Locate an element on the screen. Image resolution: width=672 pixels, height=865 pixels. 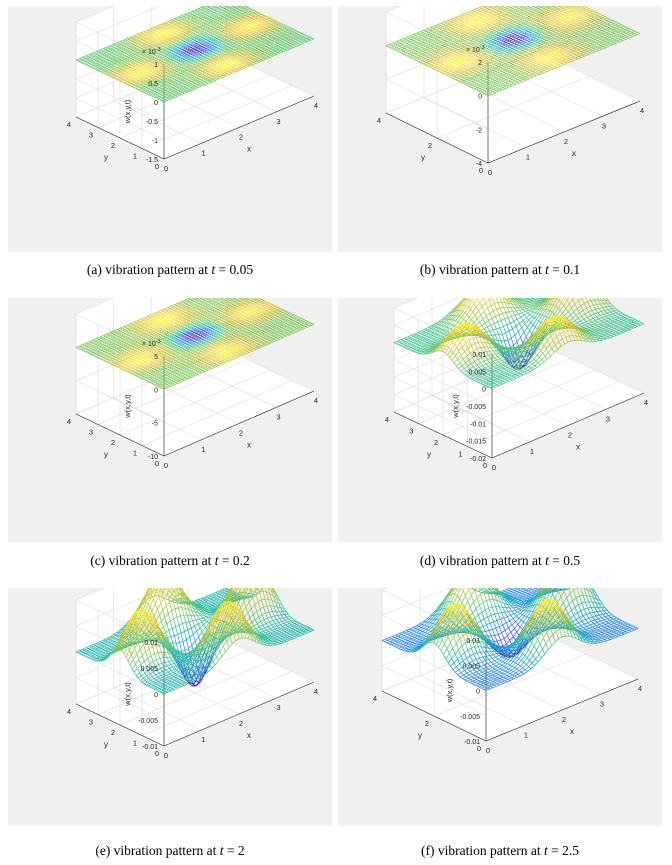
z-tick-label: -1.5 is located at coordinates (152, 160).